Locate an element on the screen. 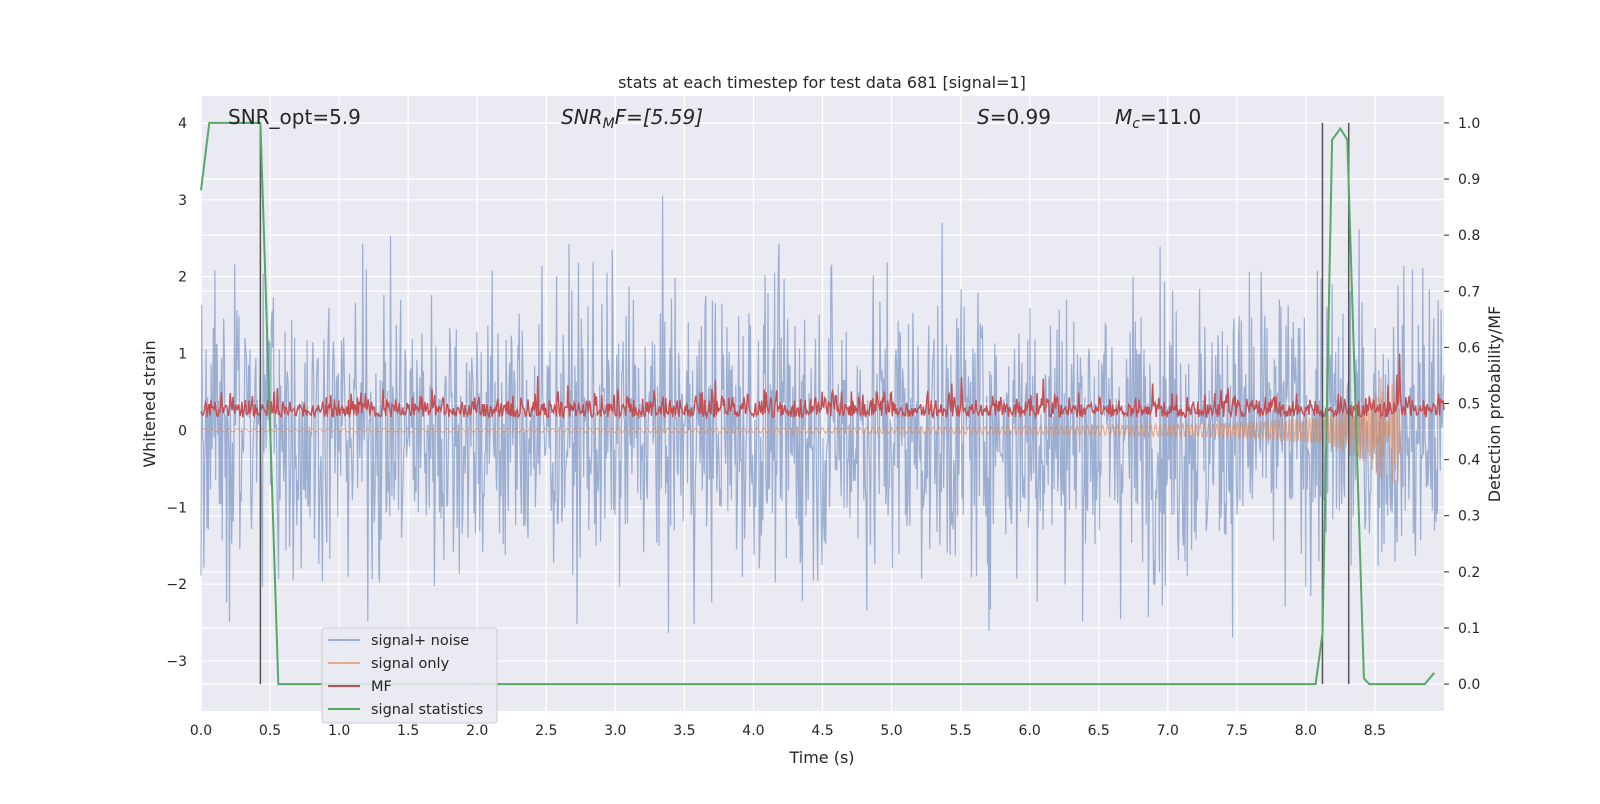 The height and width of the screenshot is (804, 1600). y2-axis-ticks: 1.0 0.9 0.8 0.7 0.6 0.5 0.4 0.3 0.2 0.1 0.0 is located at coordinates (1462, 404).